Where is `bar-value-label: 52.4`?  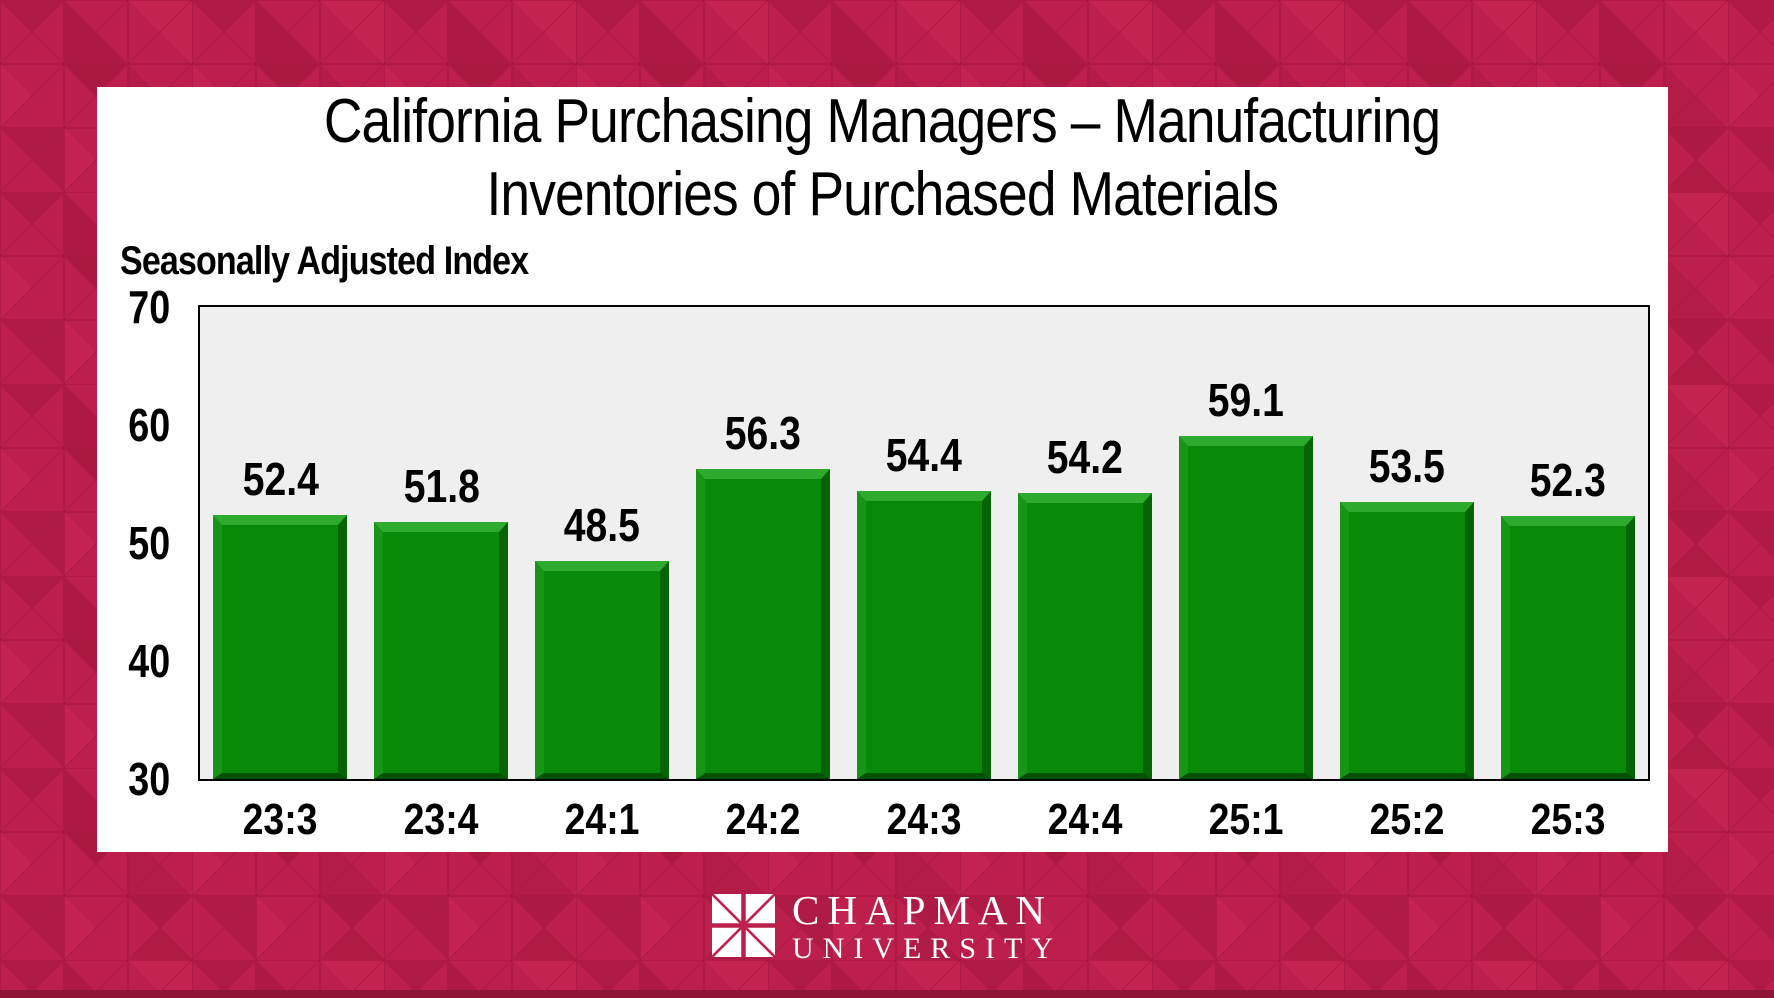
bar-value-label: 52.4 is located at coordinates (280, 478).